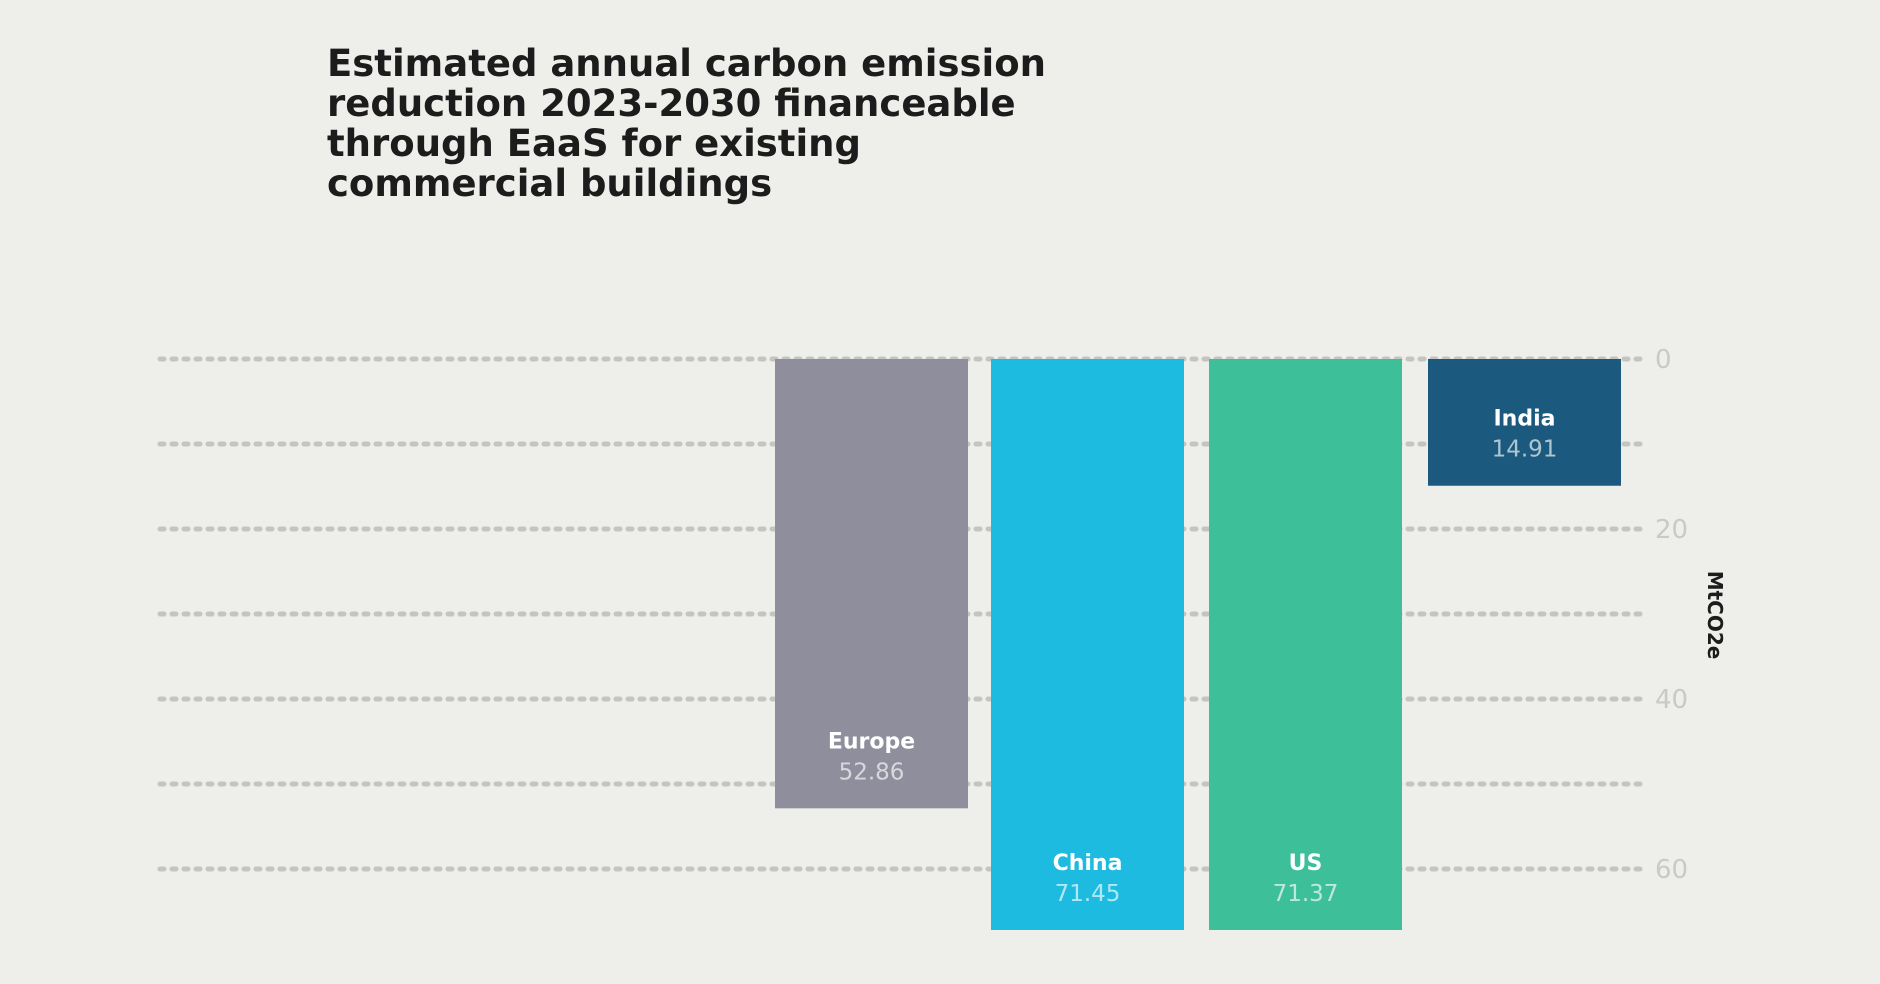 The height and width of the screenshot is (984, 1880). I want to click on bar-value-label: 52.86, so click(872, 772).